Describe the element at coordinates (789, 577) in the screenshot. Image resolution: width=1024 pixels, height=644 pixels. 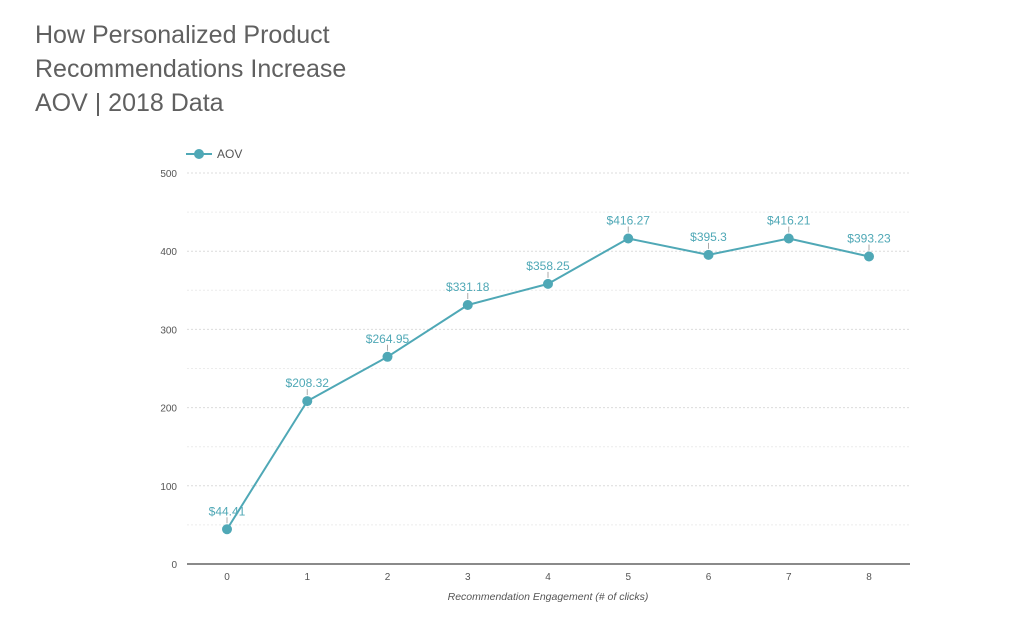
I see `x-tick-label: 7` at that location.